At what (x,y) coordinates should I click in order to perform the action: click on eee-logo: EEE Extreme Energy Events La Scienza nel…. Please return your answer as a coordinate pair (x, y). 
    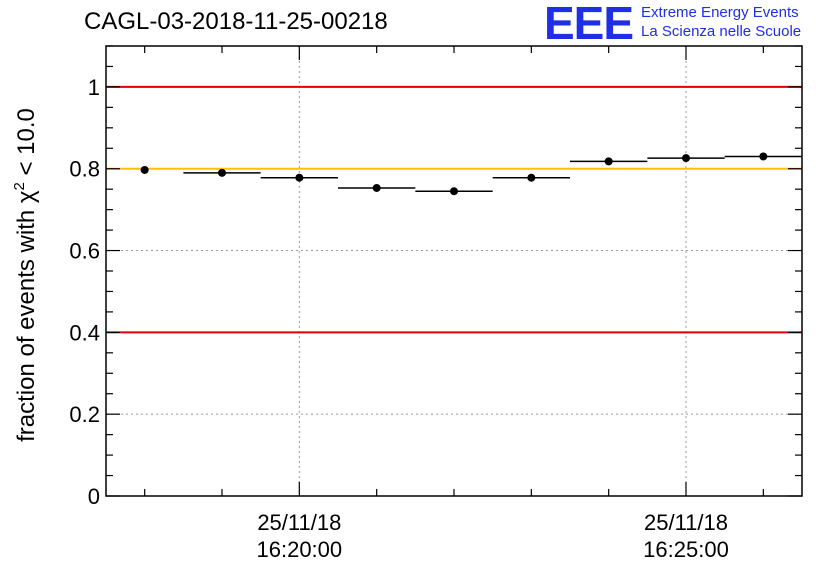
    Looking at the image, I should click on (672, 24).